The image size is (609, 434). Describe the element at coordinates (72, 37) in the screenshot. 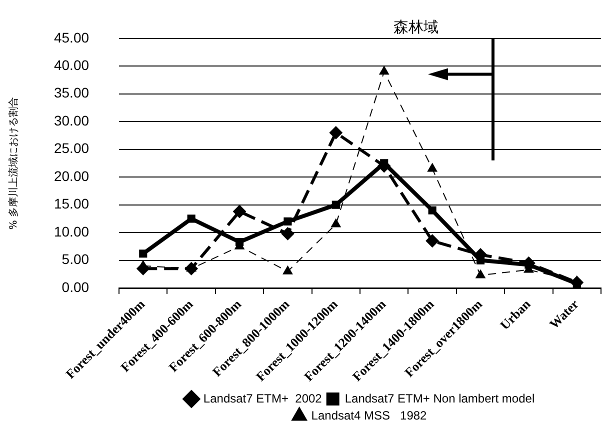

I see `y-tick-label: 45.00` at that location.